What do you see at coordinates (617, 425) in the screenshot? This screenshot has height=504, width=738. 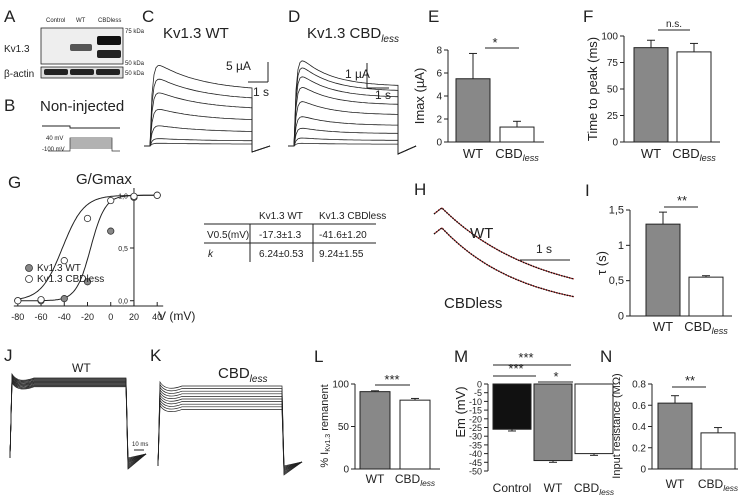 I see `y-axis-label: Input resistance (MΩ)` at bounding box center [617, 425].